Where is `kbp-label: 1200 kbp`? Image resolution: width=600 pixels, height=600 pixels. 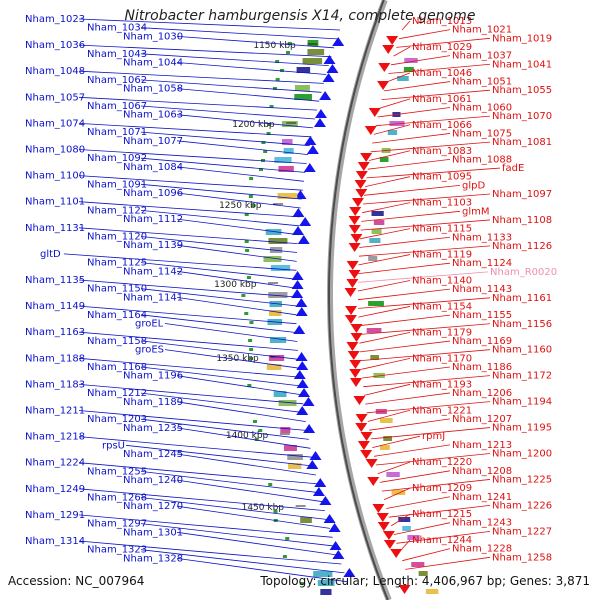 kbp-label: 1200 kbp is located at coordinates (253, 125).